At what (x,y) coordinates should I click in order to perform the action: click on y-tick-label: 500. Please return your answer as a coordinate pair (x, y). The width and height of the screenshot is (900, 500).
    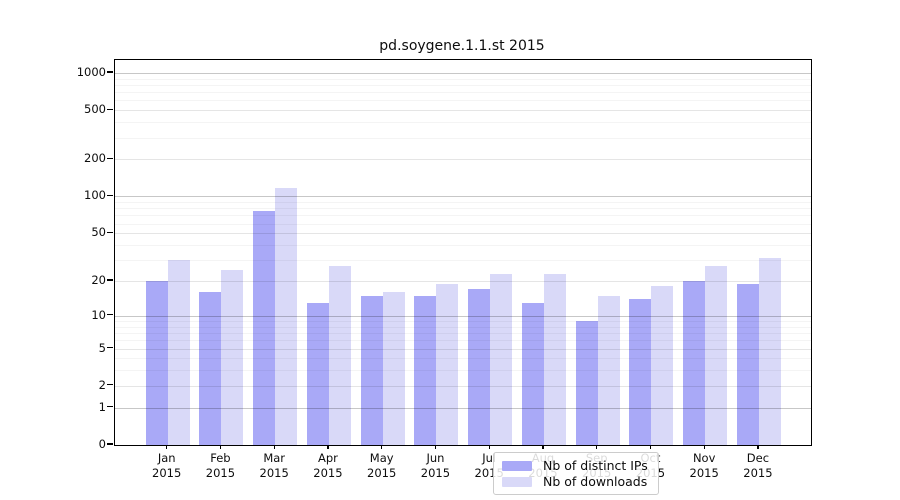
    Looking at the image, I should click on (95, 109).